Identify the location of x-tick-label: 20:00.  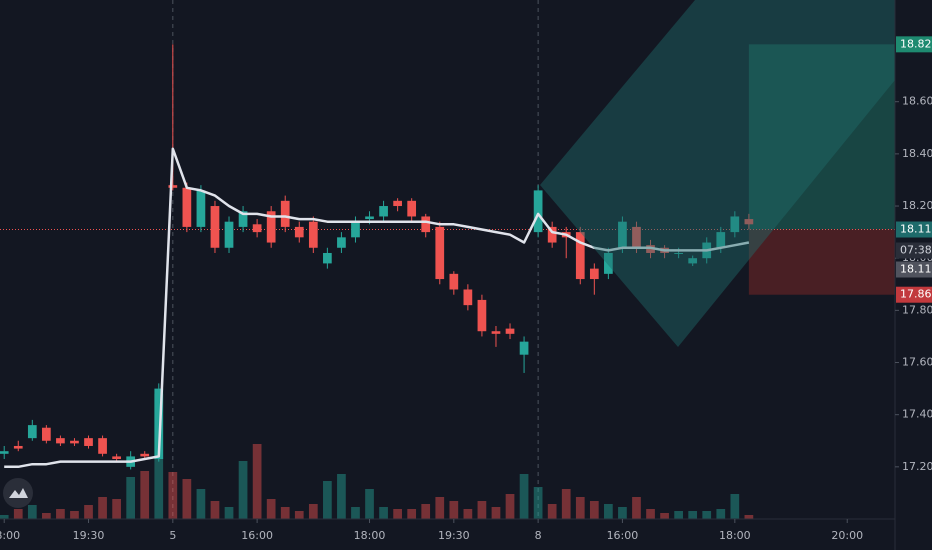
(847, 535).